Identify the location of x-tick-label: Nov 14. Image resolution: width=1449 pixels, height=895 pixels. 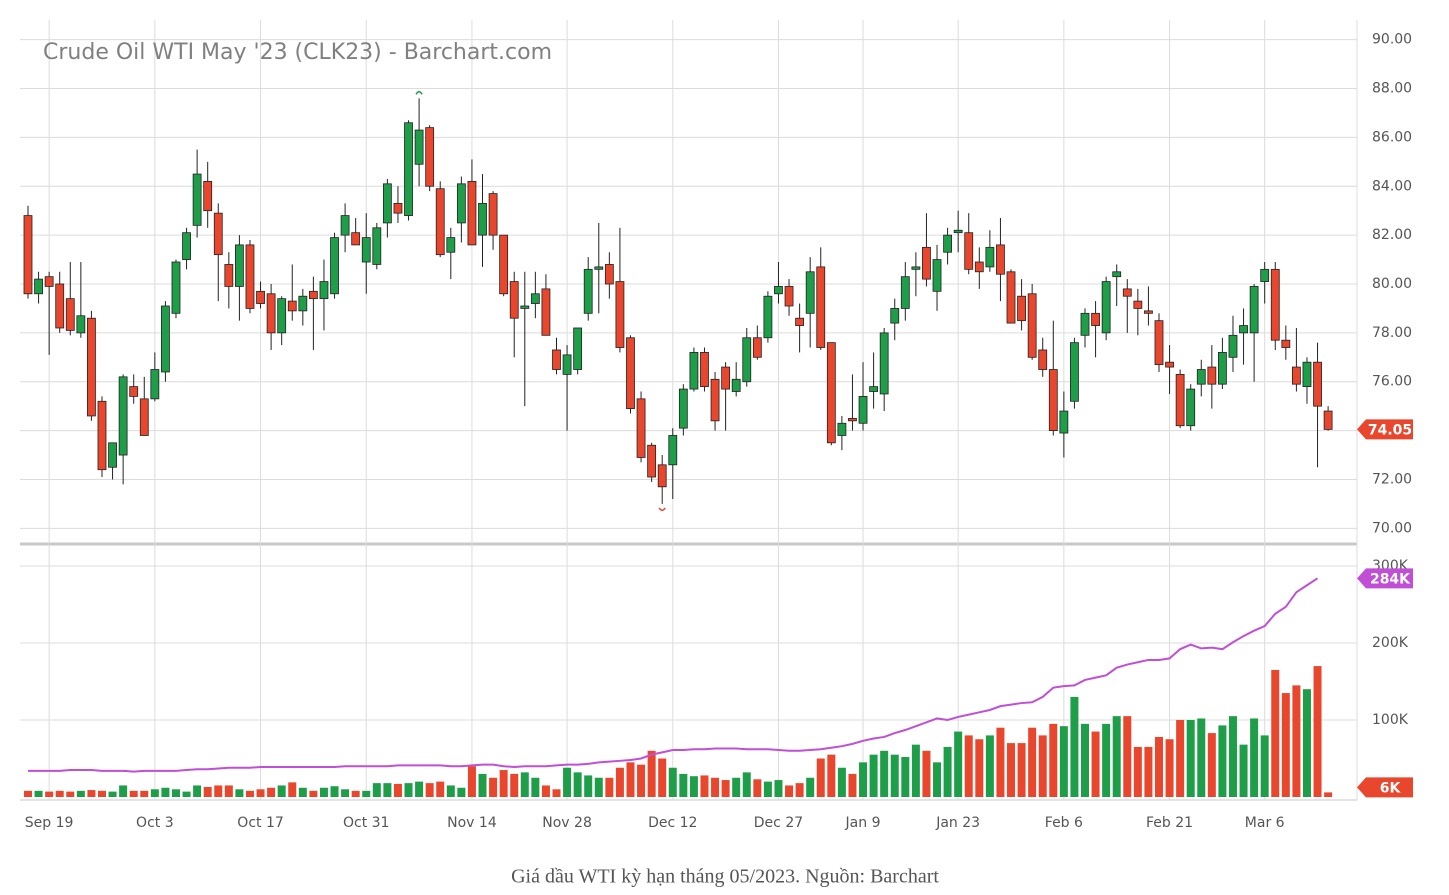
(472, 823).